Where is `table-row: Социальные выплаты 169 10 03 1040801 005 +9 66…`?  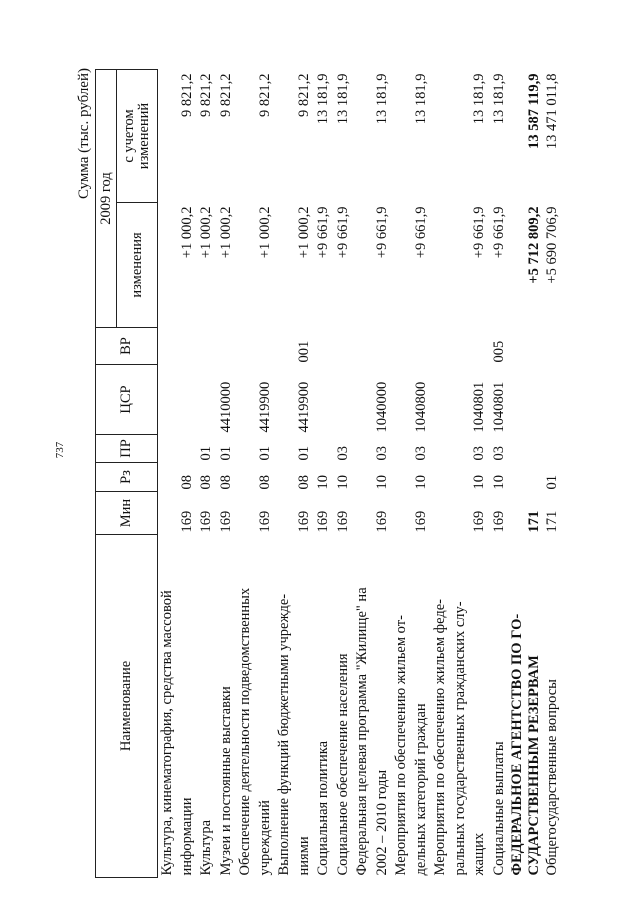 table-row: Социальные выплаты 169 10 03 1040801 005 +9 66… is located at coordinates (500, 473).